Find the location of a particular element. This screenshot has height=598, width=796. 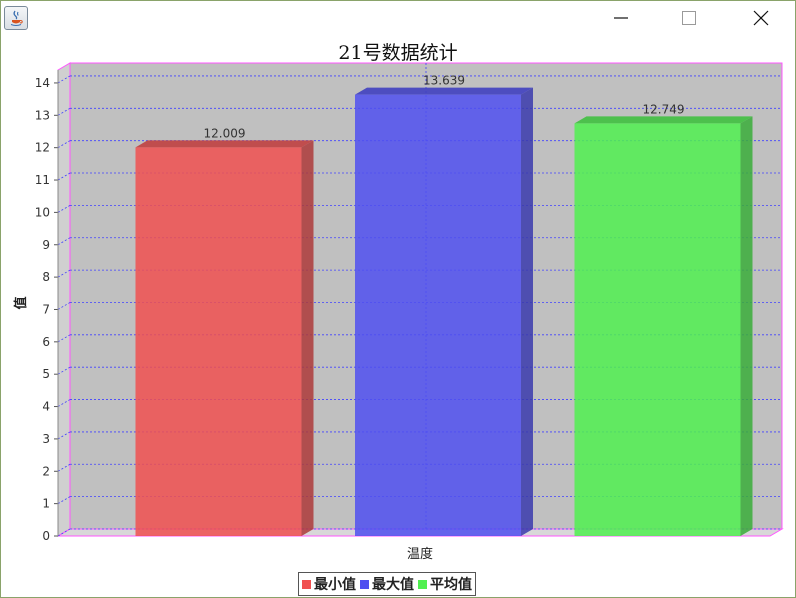

legend-item-avg: 平均值 is located at coordinates (445, 584).